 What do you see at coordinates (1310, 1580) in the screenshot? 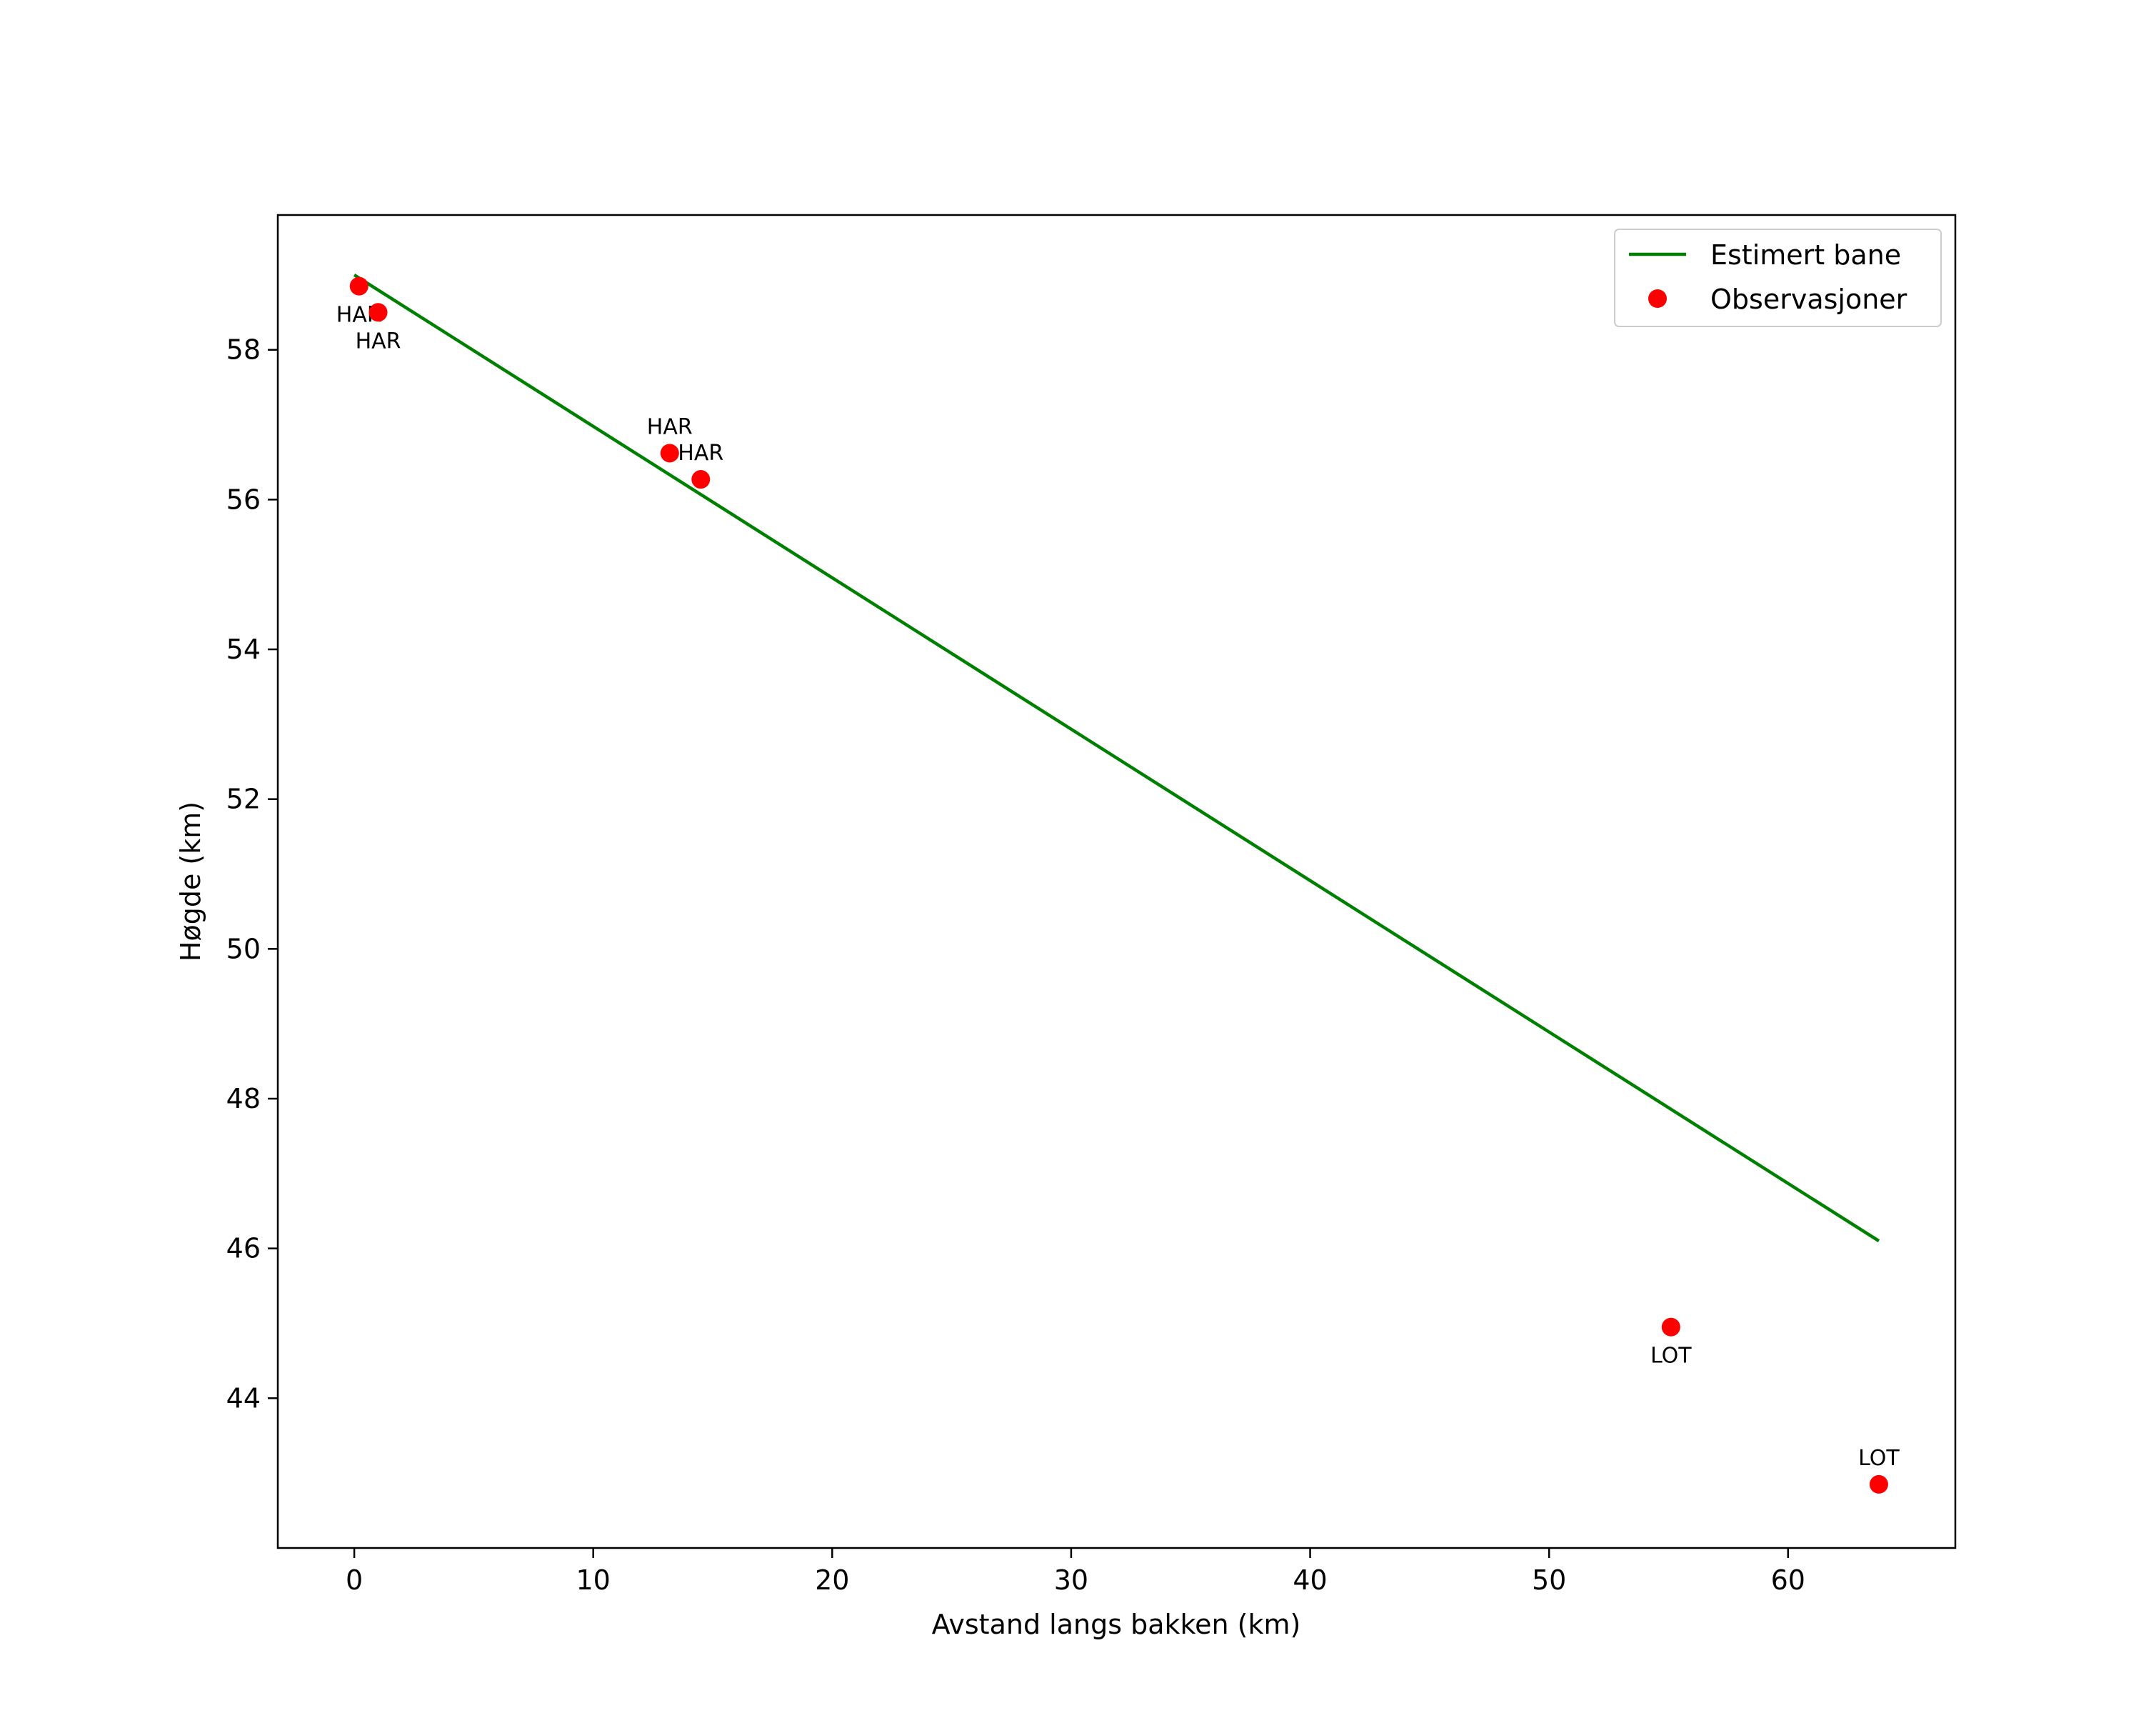
I see `x-tick-label: 40` at bounding box center [1310, 1580].